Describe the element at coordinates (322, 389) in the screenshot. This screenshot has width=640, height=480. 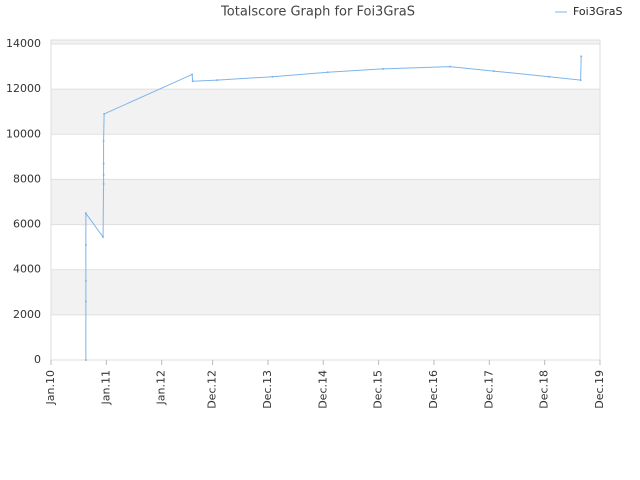
I see `x-tick-label: Dec.14` at that location.